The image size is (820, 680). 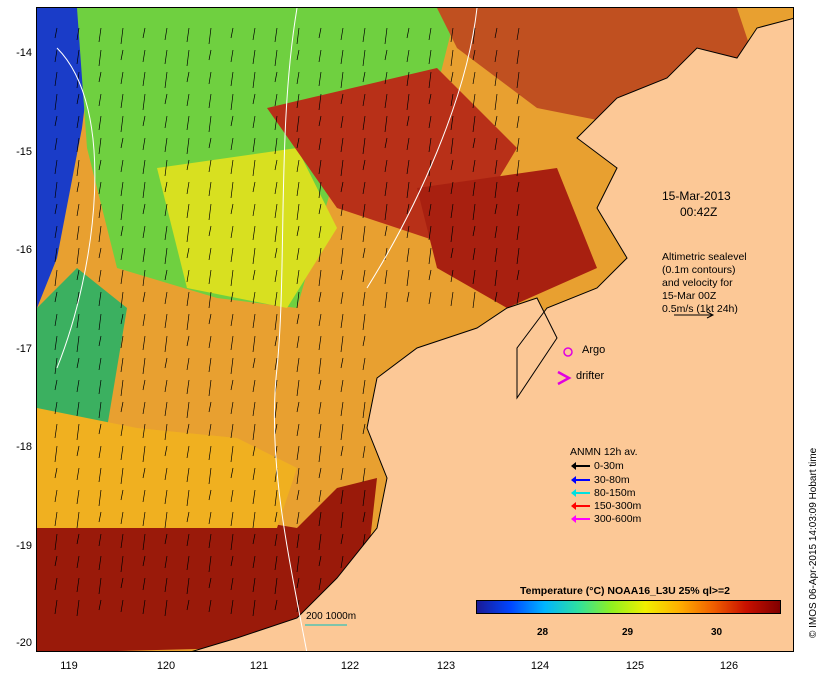 I want to click on yellow-water-region, so click(x=247, y=228).